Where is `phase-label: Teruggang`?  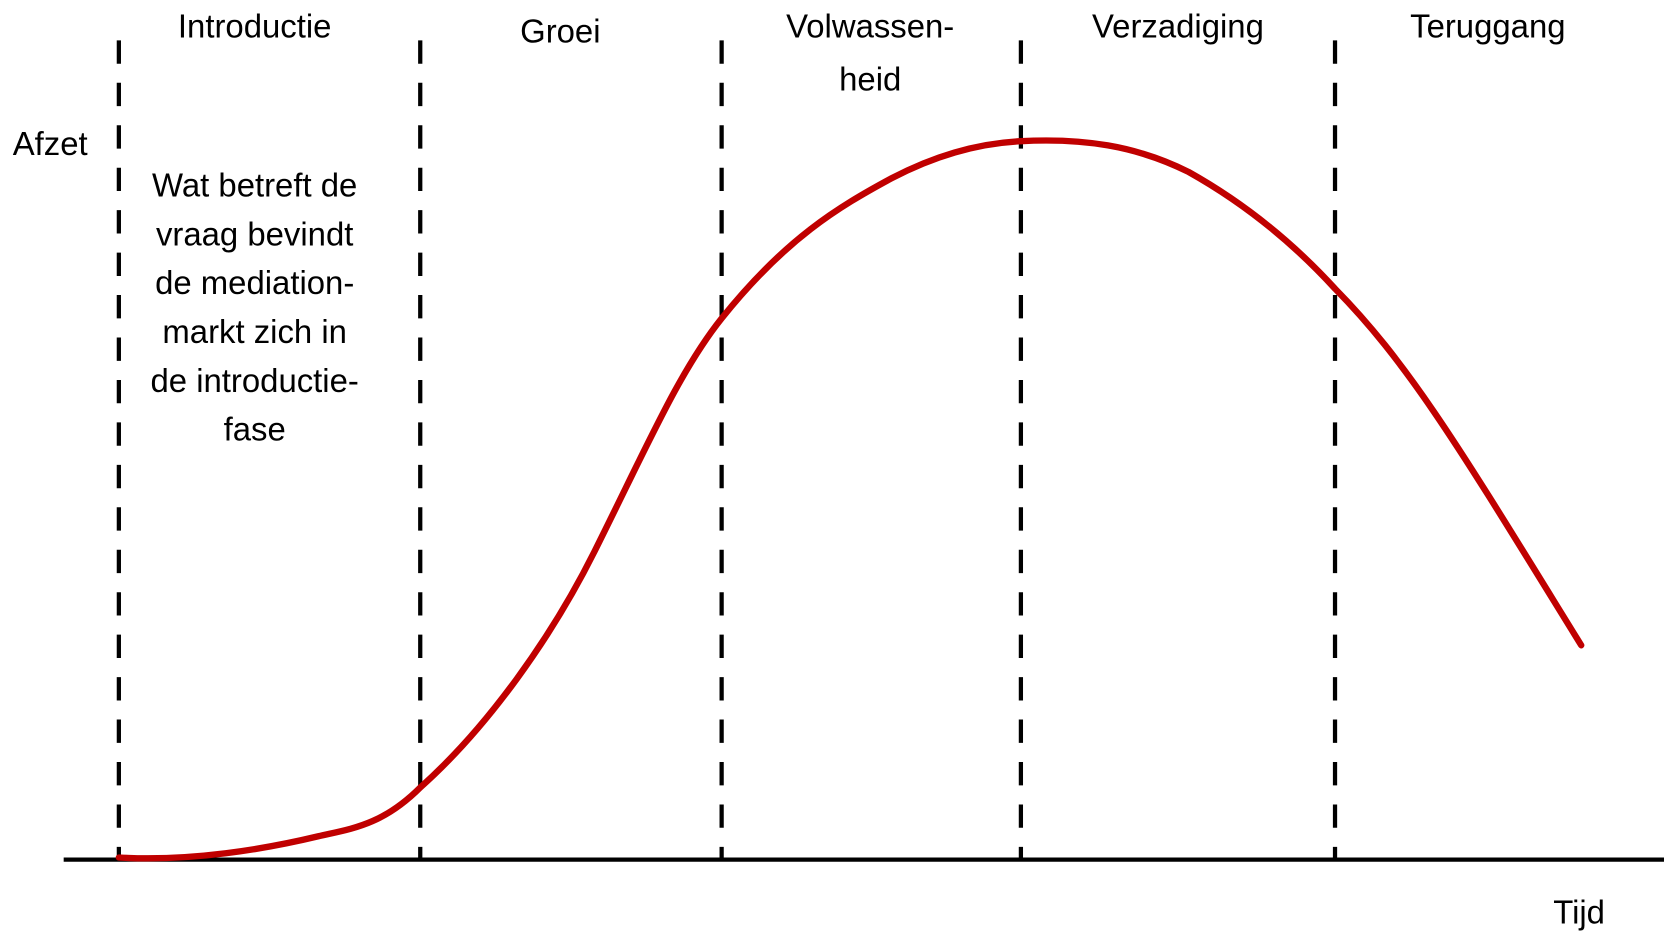 phase-label: Teruggang is located at coordinates (1487, 25).